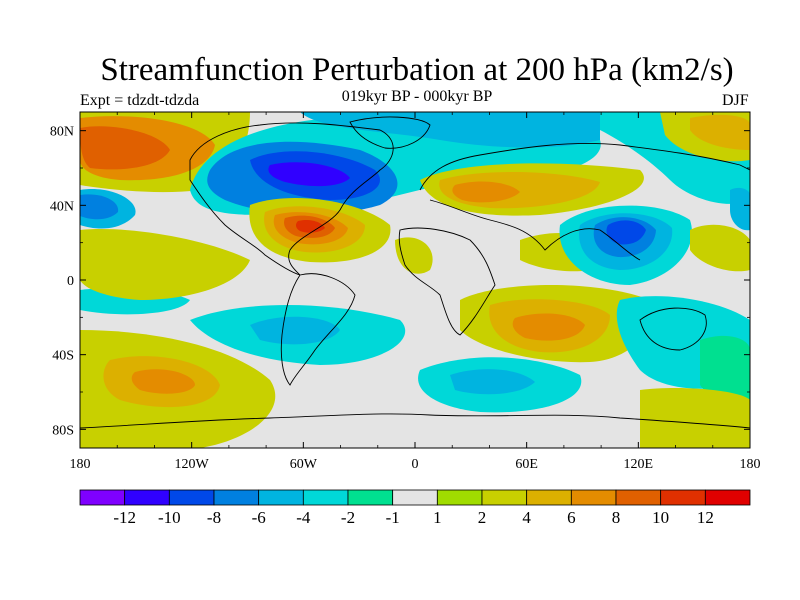 The image size is (800, 600). What do you see at coordinates (673, 329) in the screenshot?
I see `coastline-australia` at bounding box center [673, 329].